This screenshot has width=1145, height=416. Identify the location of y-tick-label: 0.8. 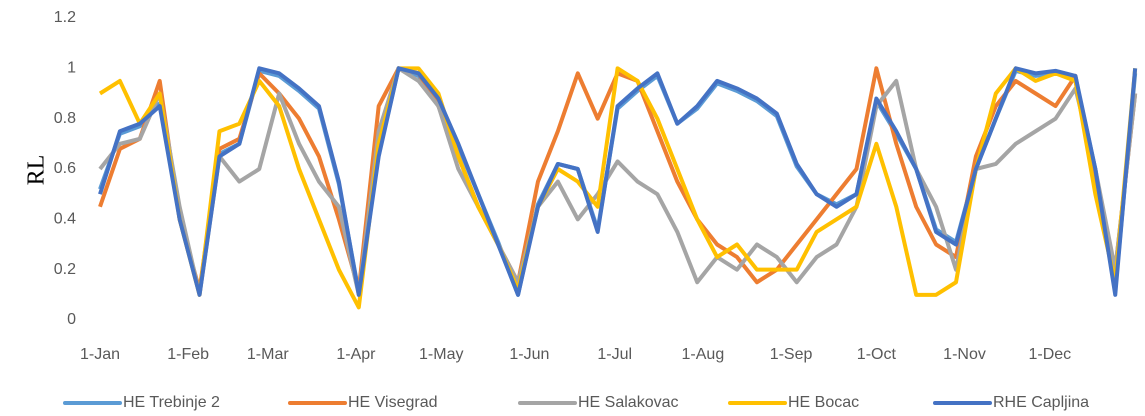
(65, 118).